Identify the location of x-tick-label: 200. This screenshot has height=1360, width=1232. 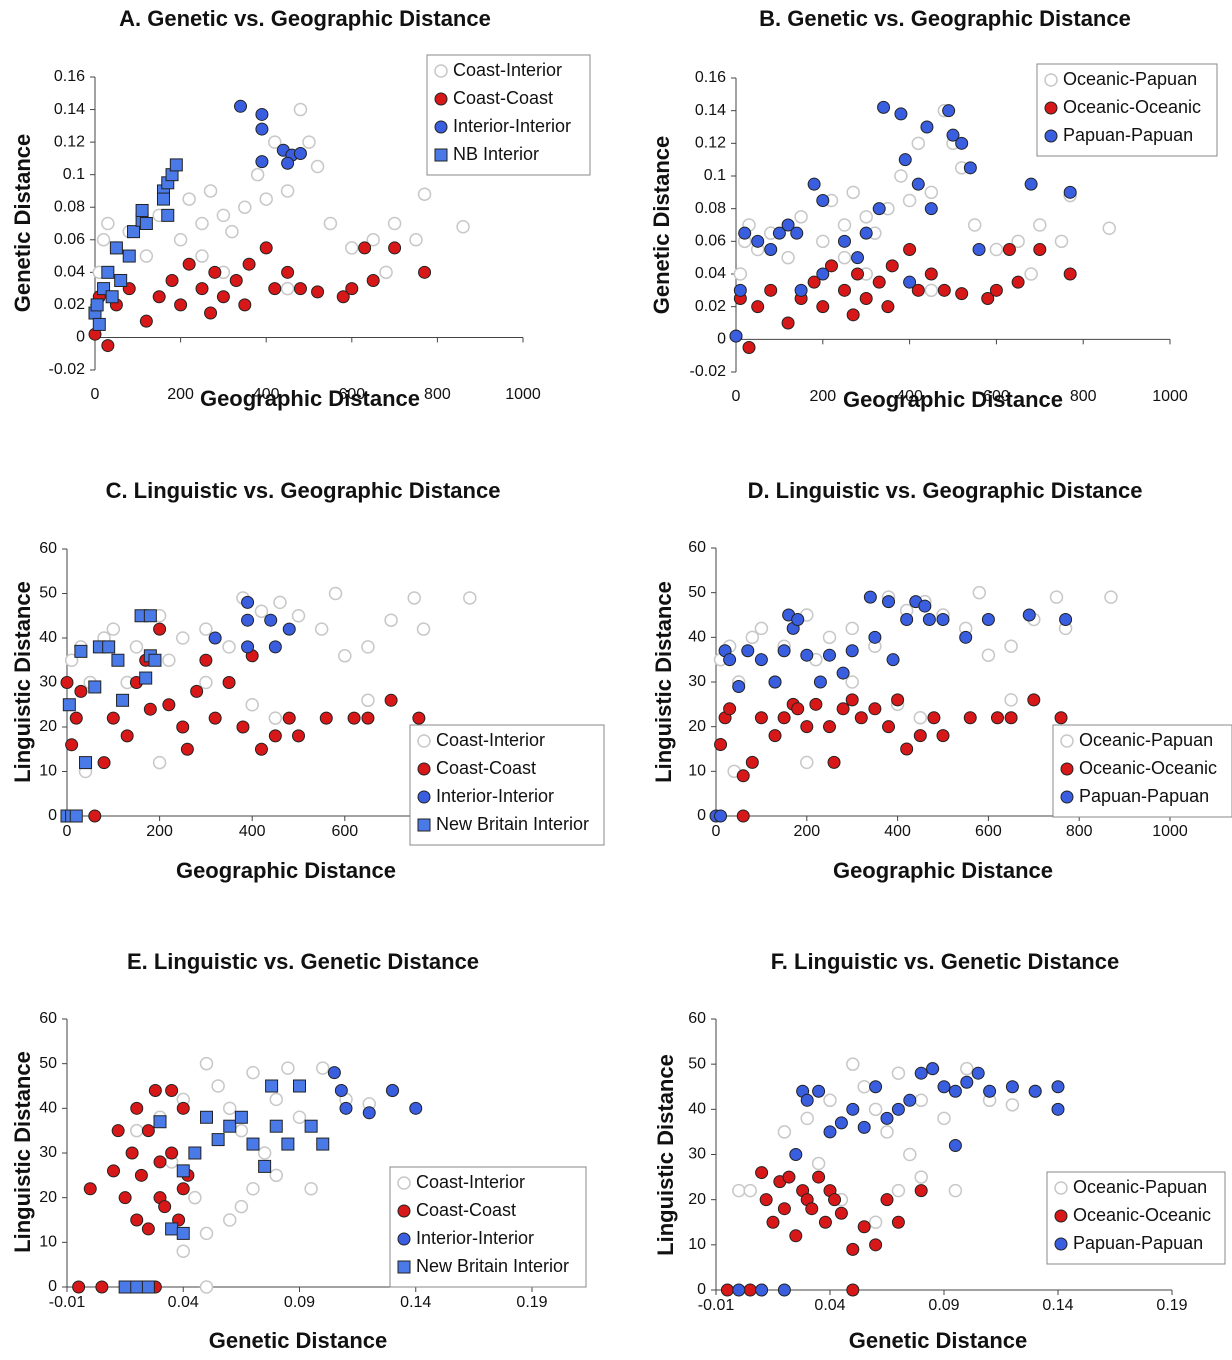
(180, 394).